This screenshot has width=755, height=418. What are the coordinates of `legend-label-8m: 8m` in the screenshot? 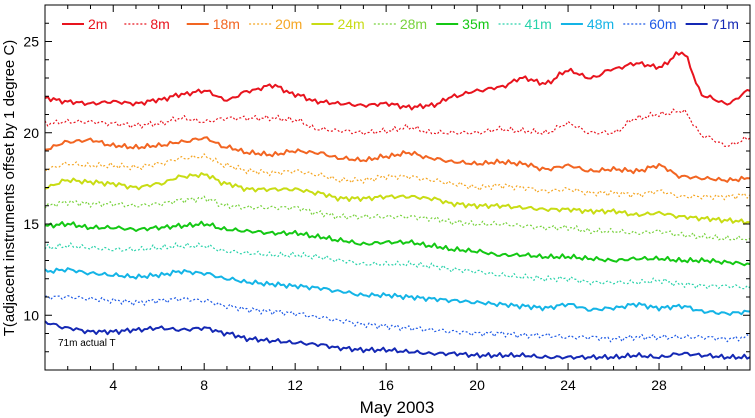 It's located at (159, 24).